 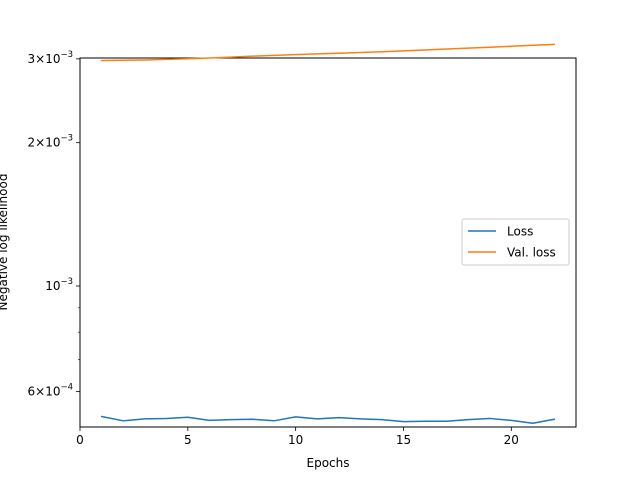 What do you see at coordinates (54, 224) in the screenshot?
I see `y-axis-ticks: 6×10⁻⁴ 10−3 2×10⁻³ 3×10⁻³` at bounding box center [54, 224].